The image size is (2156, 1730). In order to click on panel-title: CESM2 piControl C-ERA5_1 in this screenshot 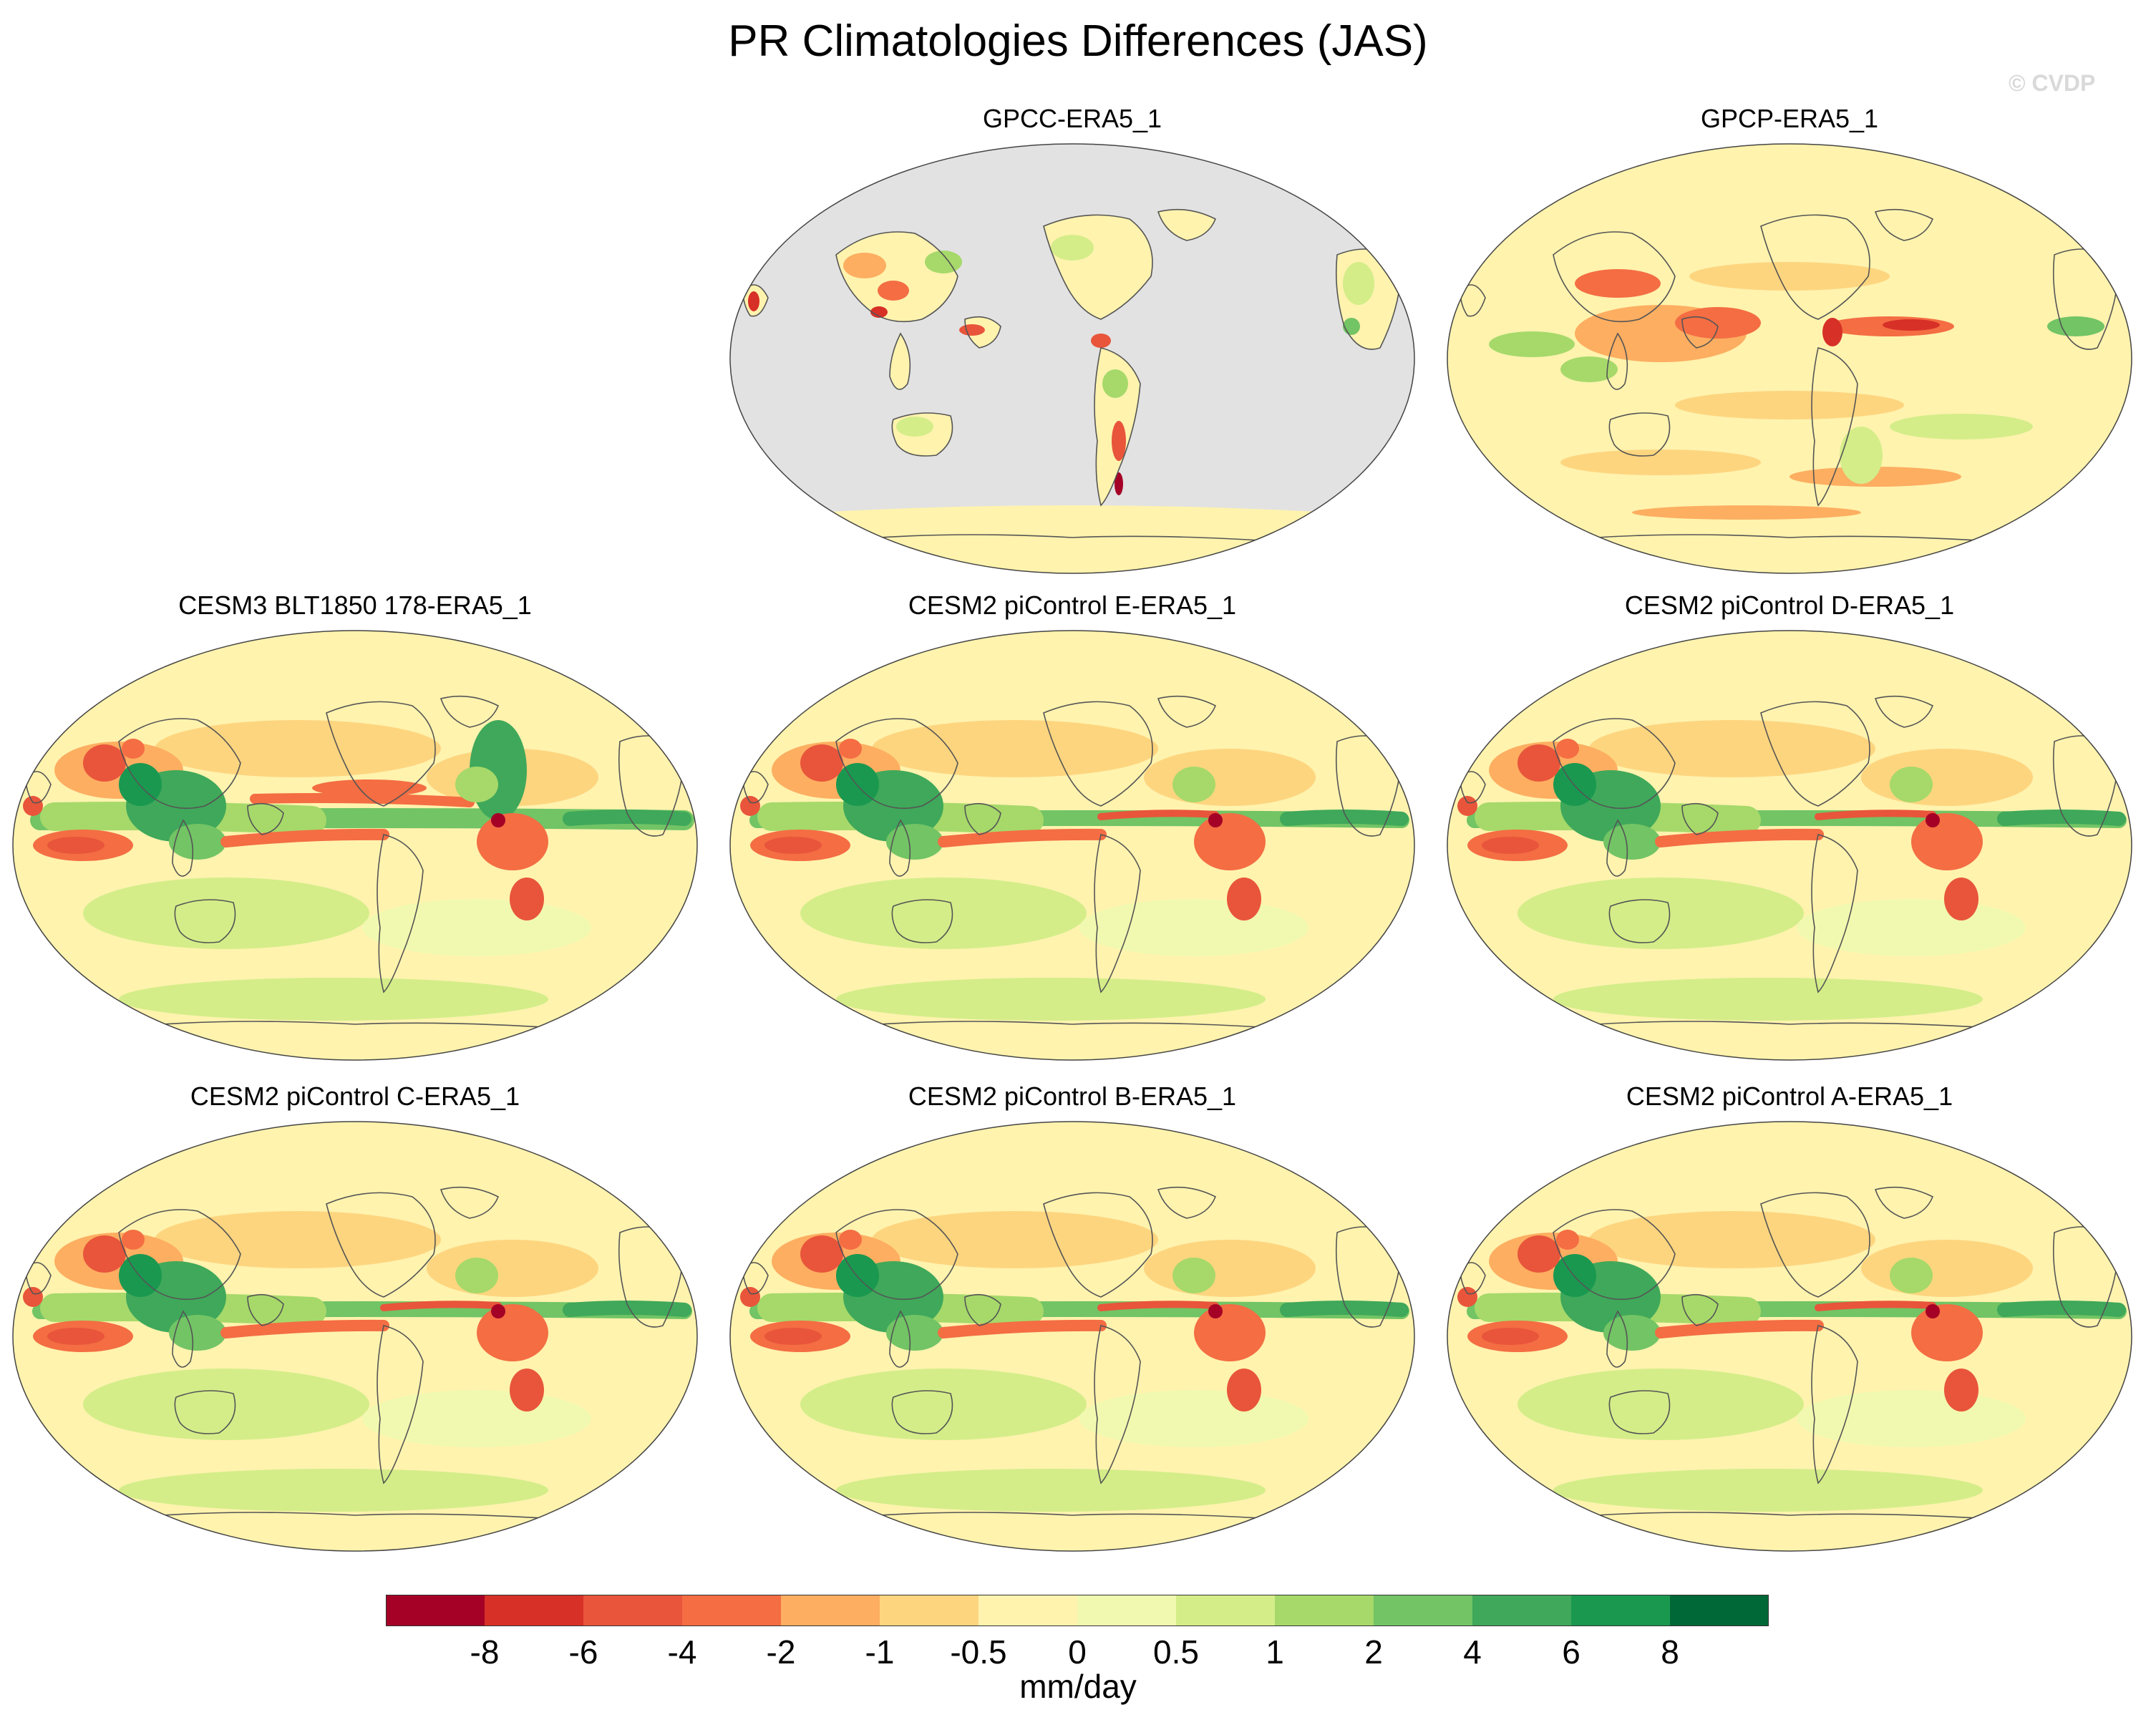, I will do `click(355, 1096)`.